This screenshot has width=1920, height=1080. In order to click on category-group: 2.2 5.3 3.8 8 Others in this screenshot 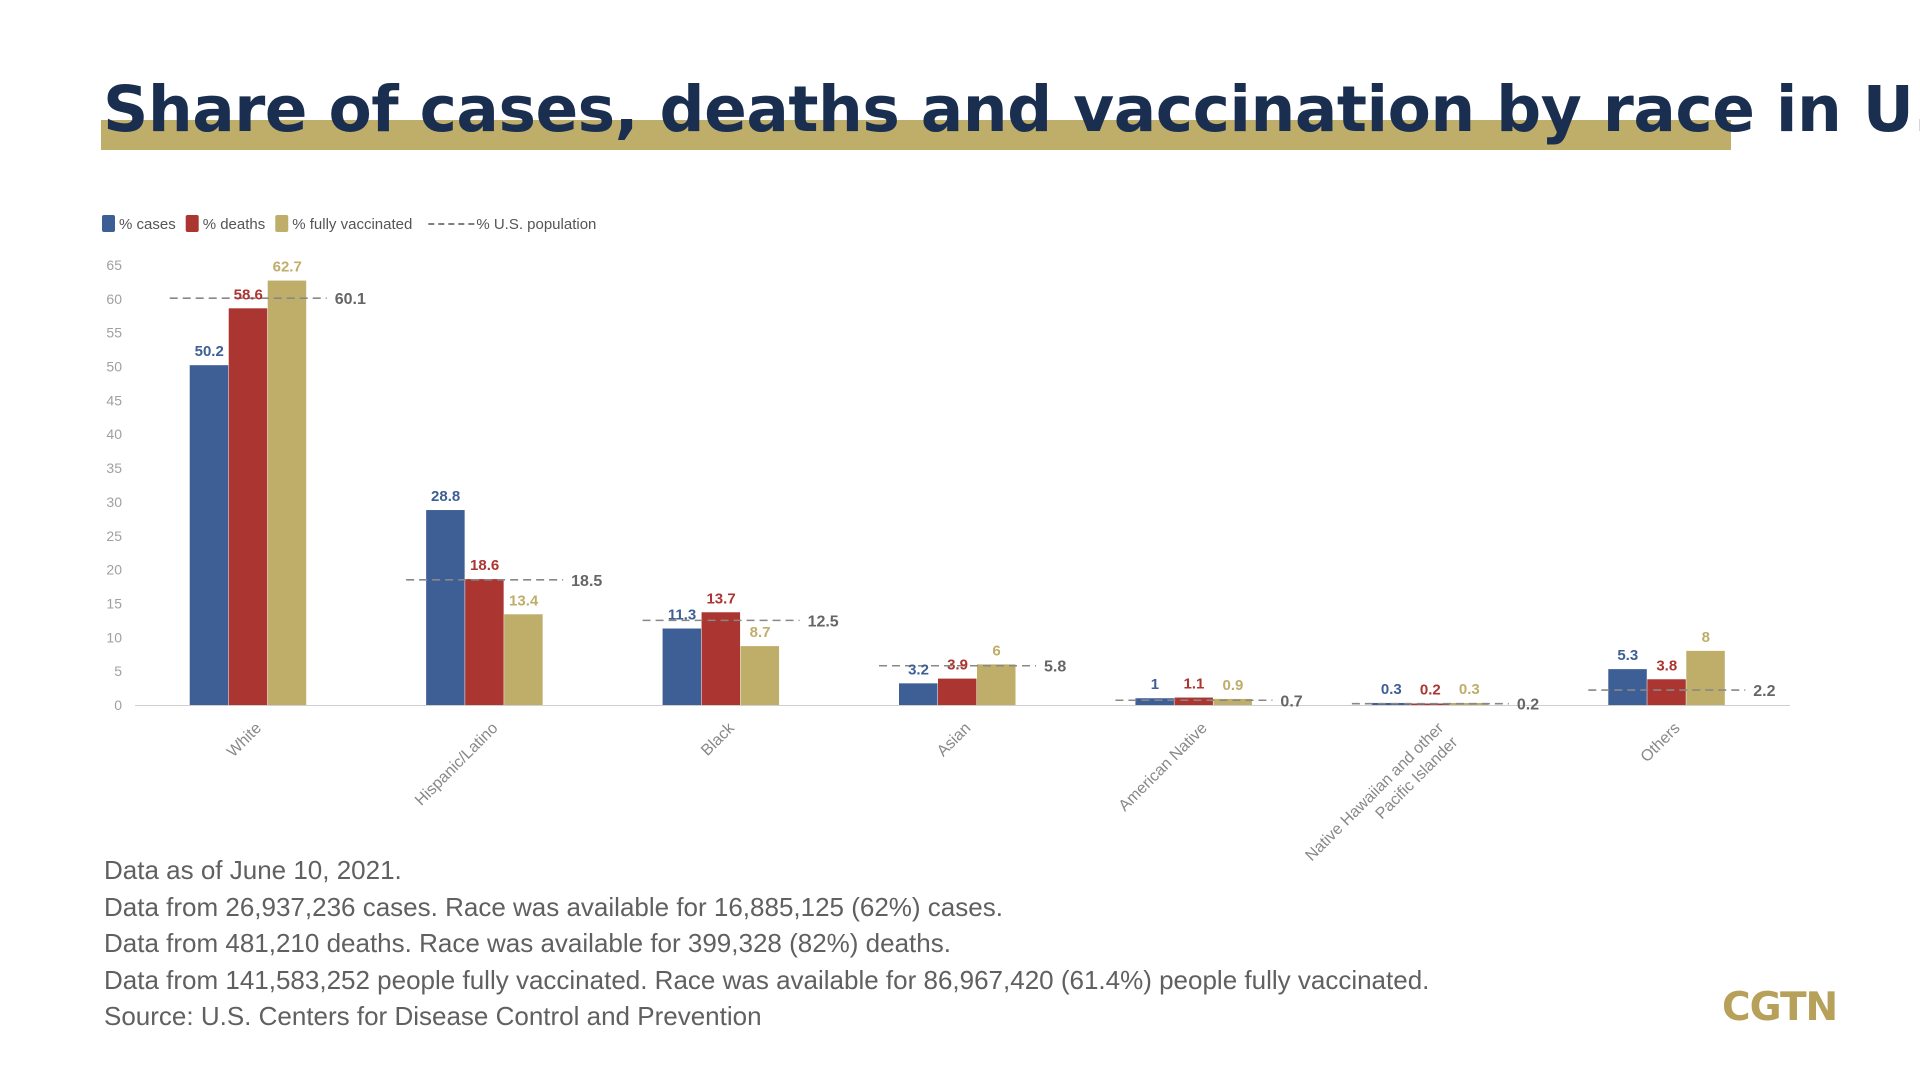, I will do `click(1682, 697)`.